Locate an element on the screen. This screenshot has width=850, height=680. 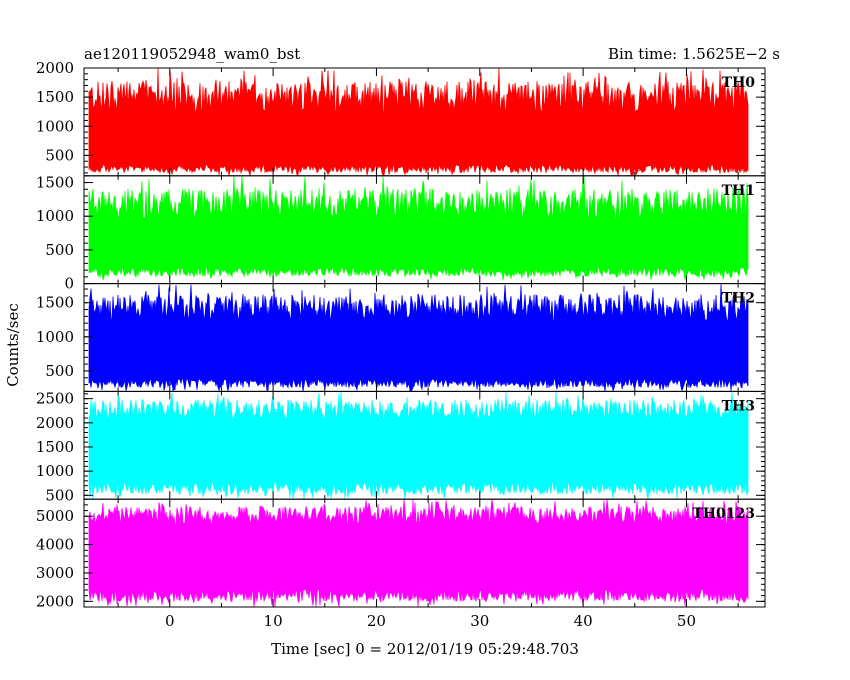
panel-frame is located at coordinates (424, 553).